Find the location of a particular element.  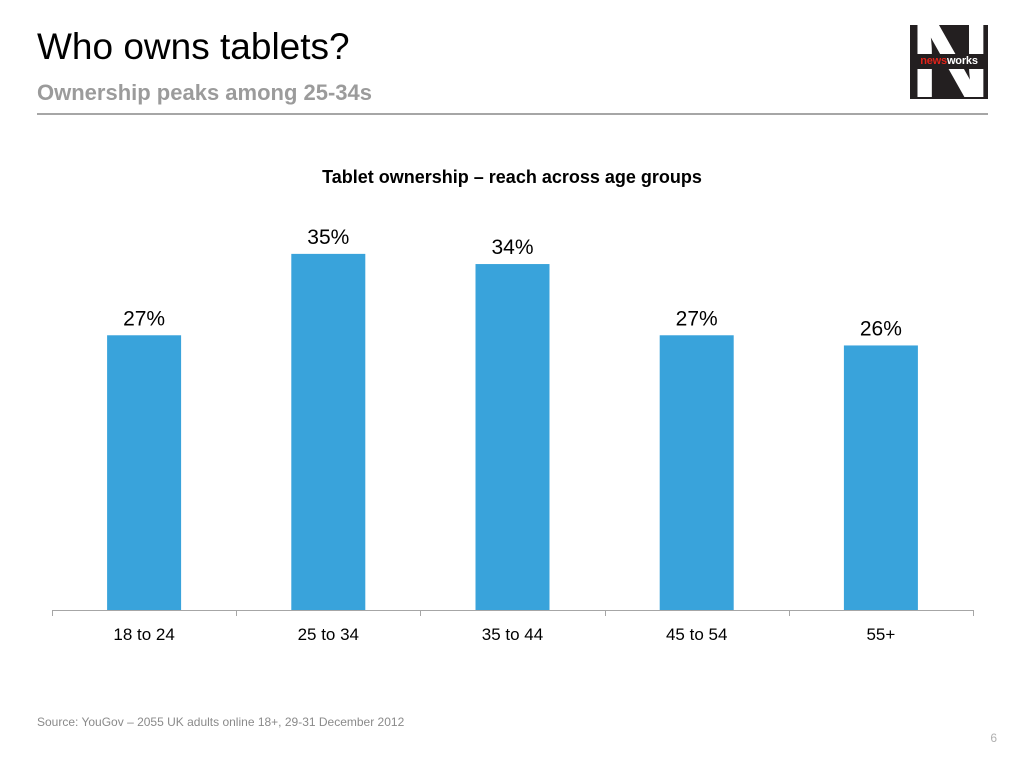

x-tick-label-2: 25 to 34 is located at coordinates (328, 634).